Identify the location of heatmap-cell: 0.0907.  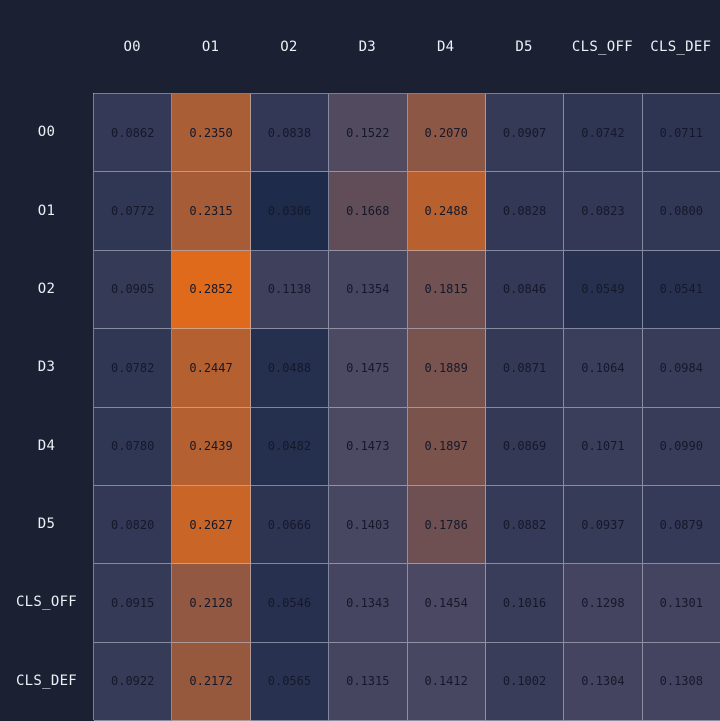
(525, 133).